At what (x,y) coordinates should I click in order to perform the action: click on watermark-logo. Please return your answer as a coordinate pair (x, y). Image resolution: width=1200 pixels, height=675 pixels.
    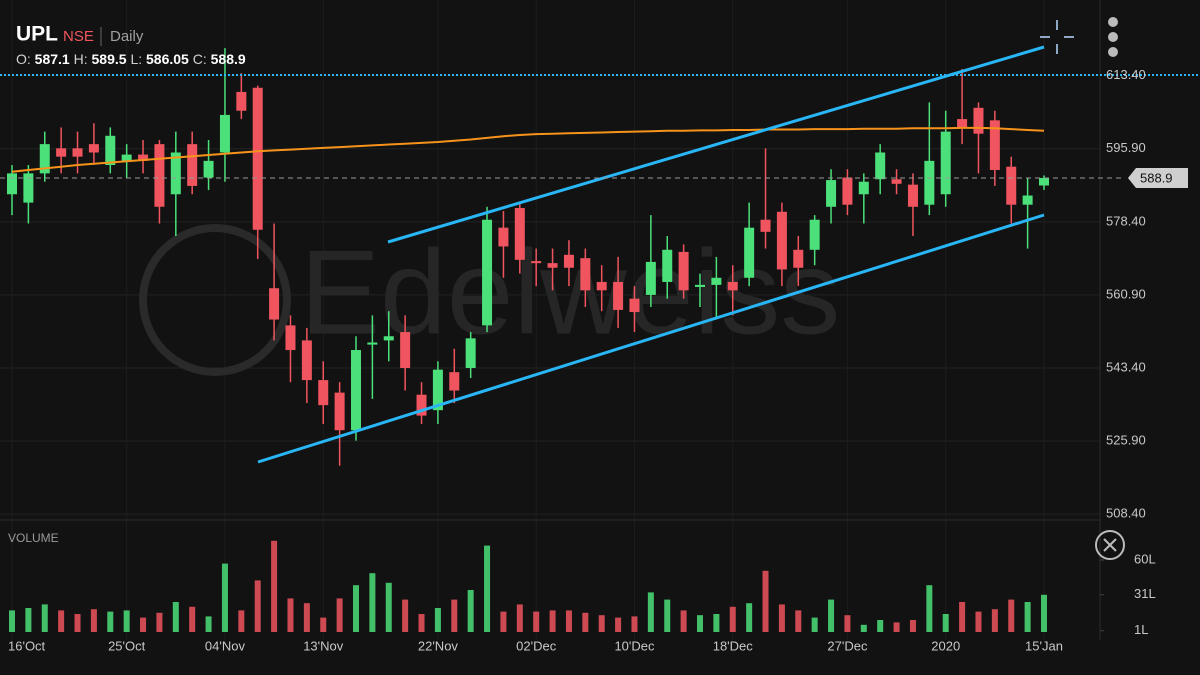
    Looking at the image, I should click on (215, 300).